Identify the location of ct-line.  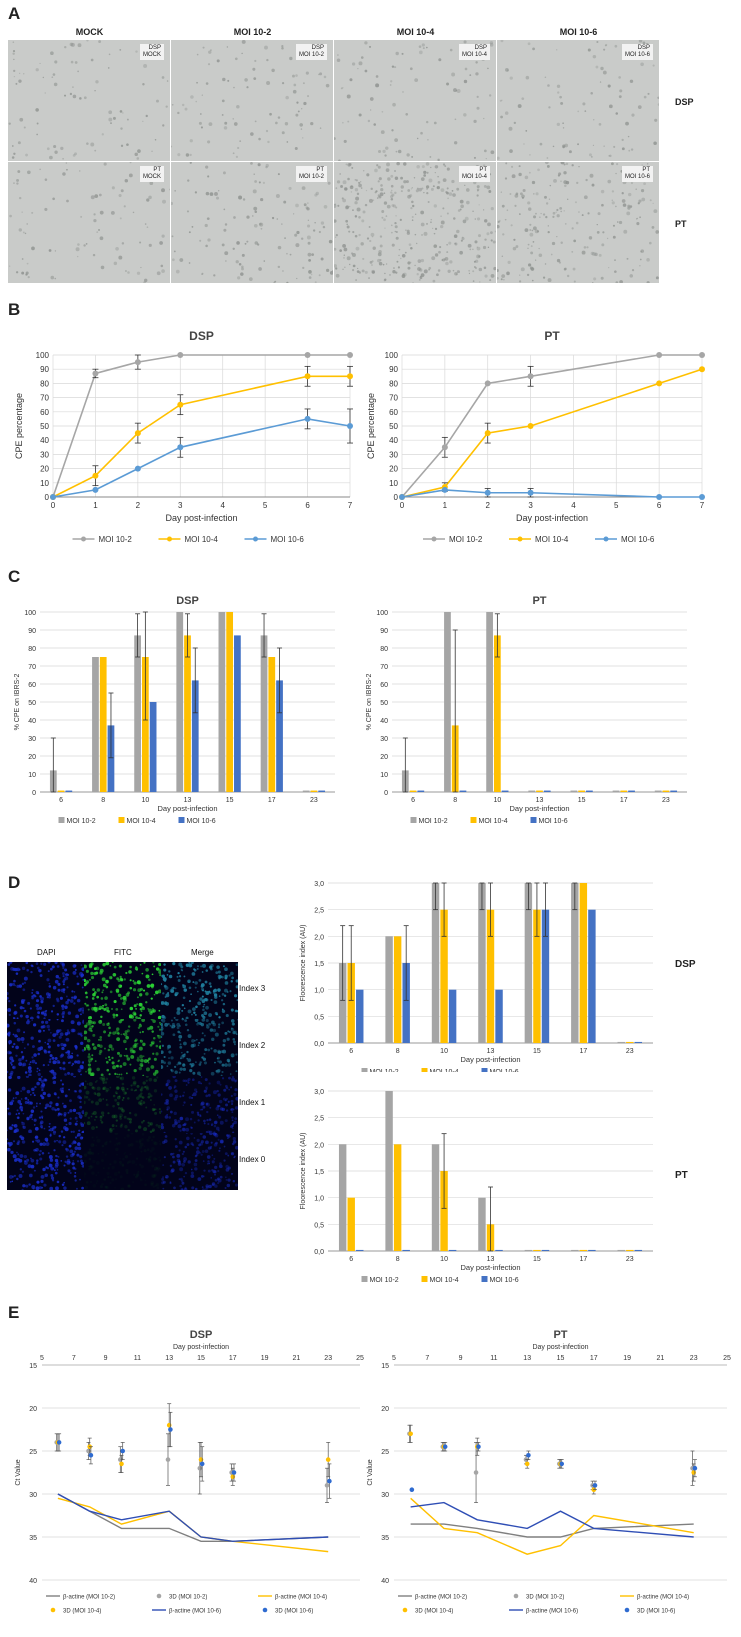
(193, 1518).